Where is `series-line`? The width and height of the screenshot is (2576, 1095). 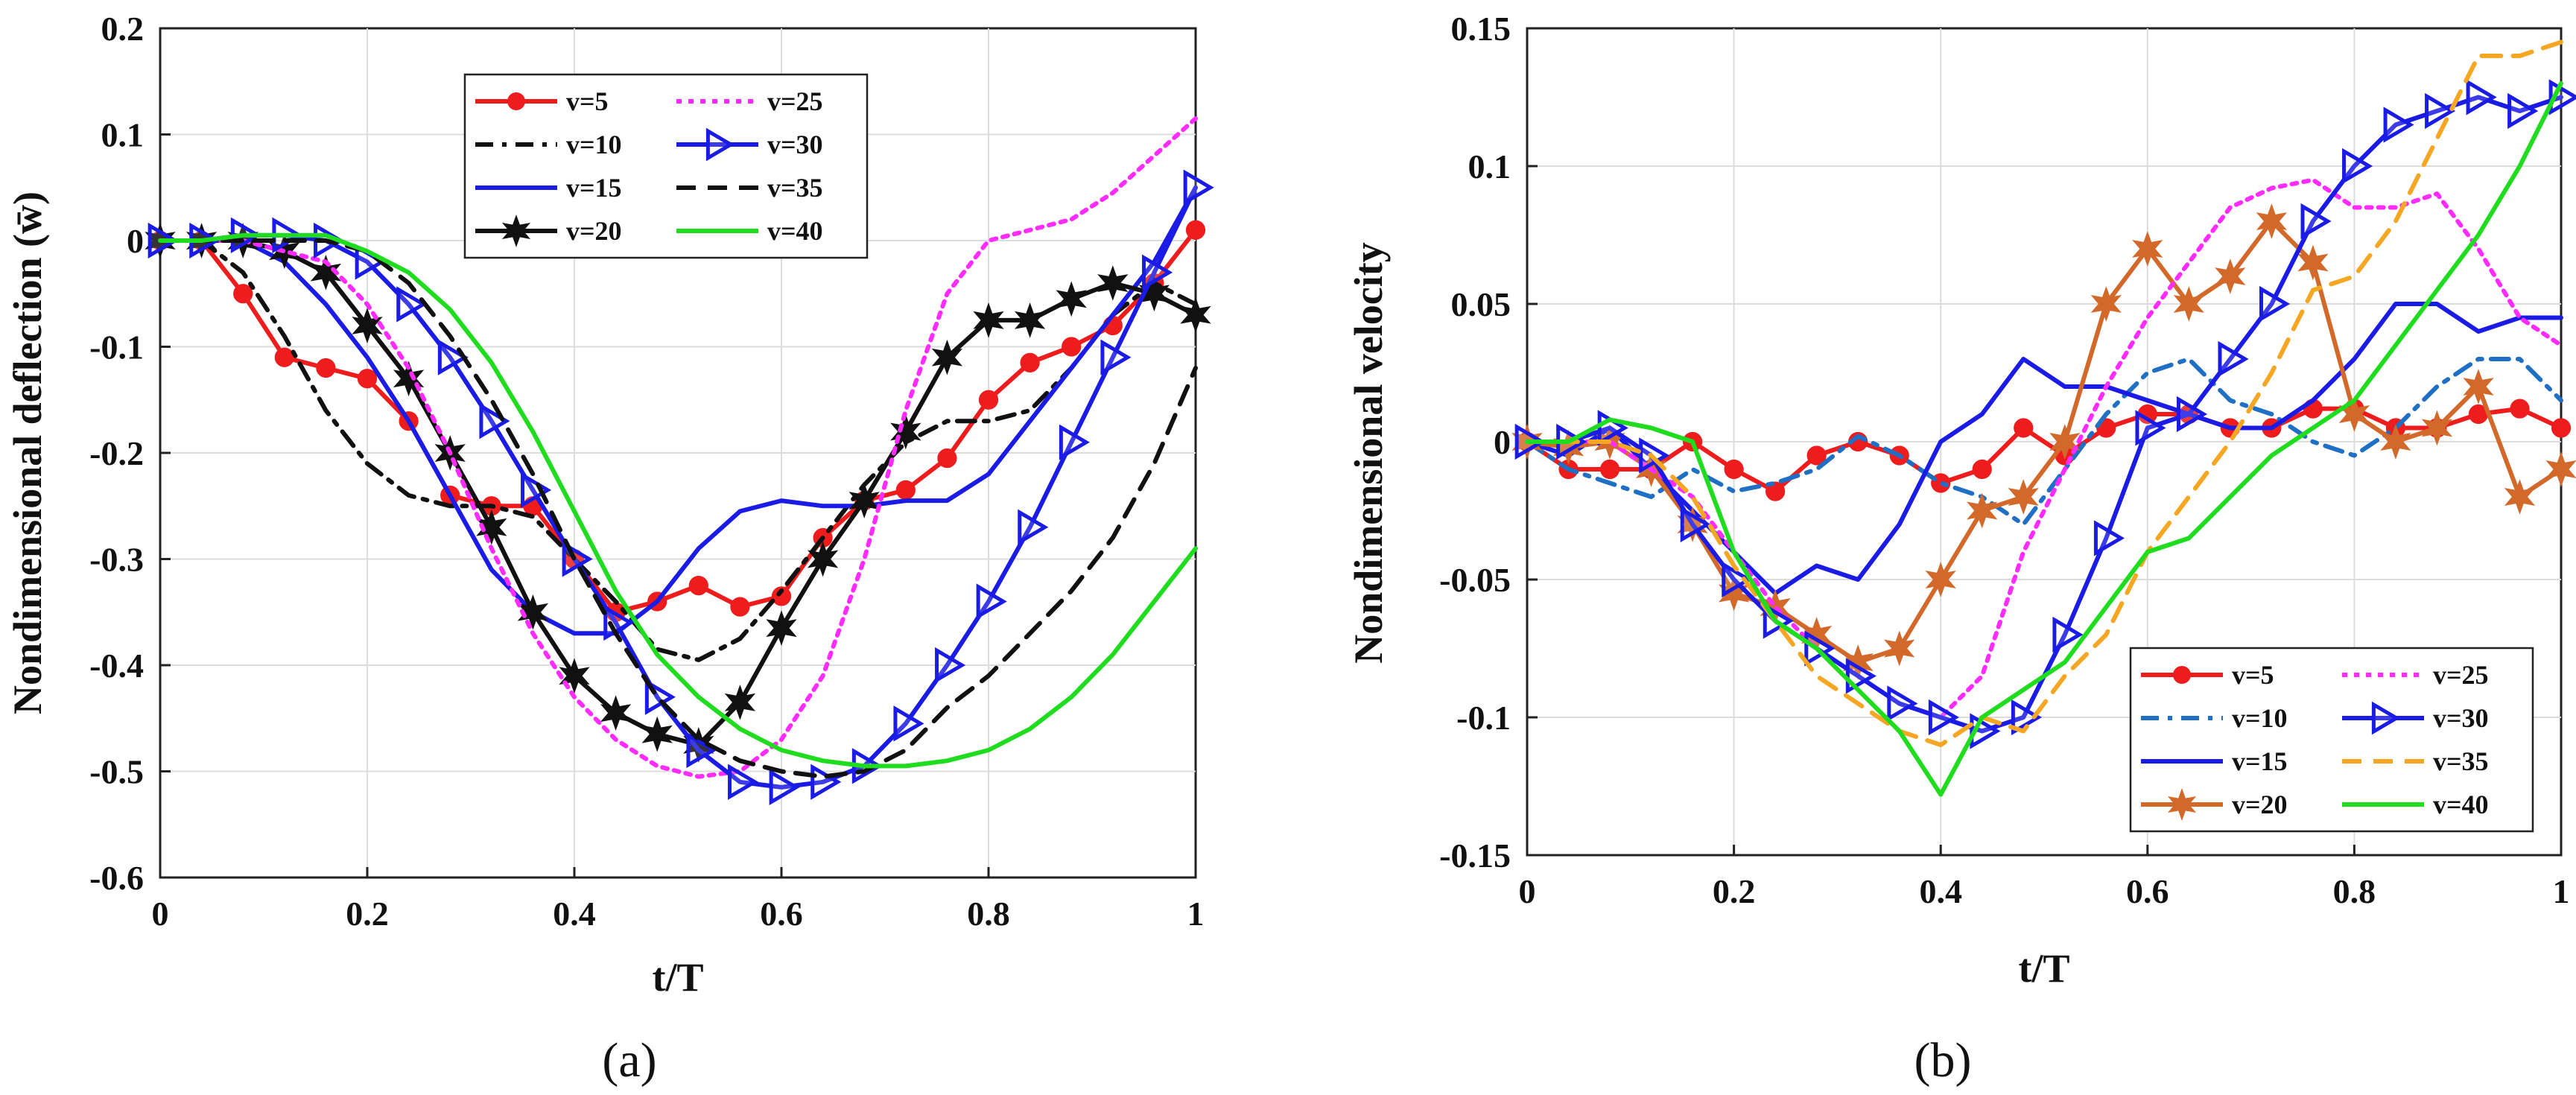 series-line is located at coordinates (2044, 442).